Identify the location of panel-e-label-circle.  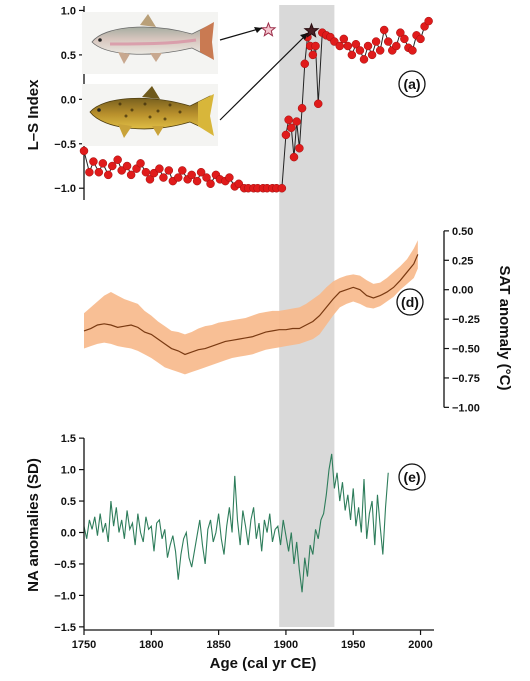
(412, 477).